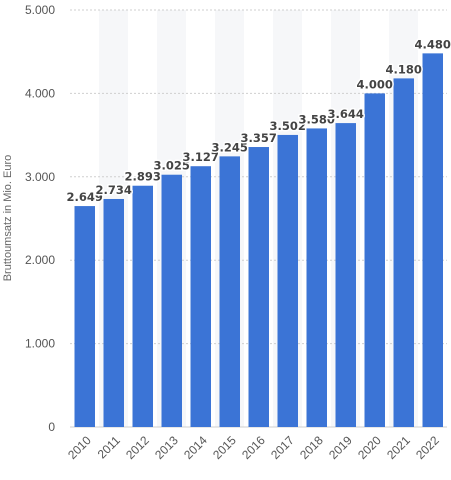 The image size is (451, 480). Describe the element at coordinates (340, 447) in the screenshot. I see `x-tick-label: 2019` at that location.